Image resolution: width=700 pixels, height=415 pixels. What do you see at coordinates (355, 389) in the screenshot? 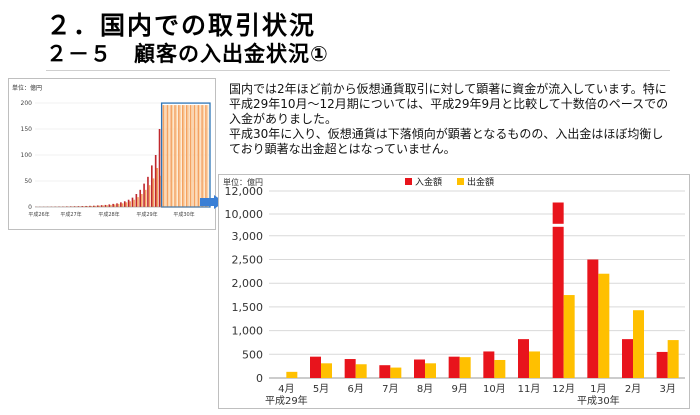
I see `x-tick-label: 6月` at bounding box center [355, 389].